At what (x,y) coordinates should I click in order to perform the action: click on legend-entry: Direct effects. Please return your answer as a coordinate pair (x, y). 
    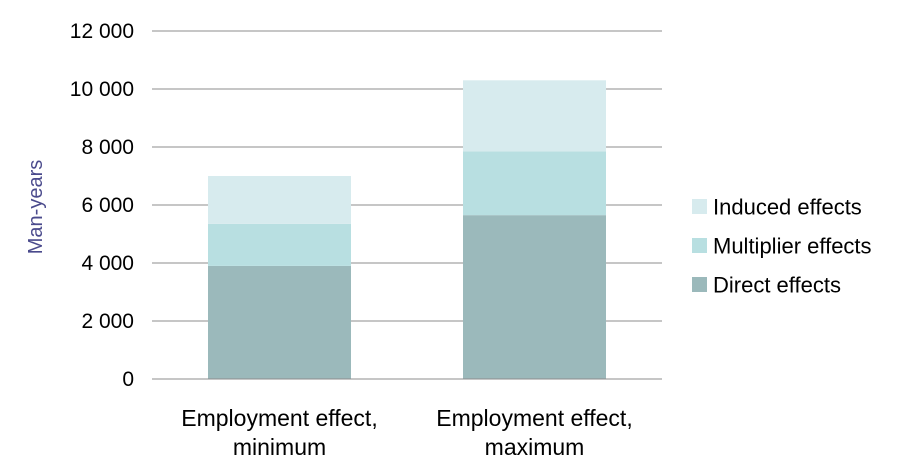
    Looking at the image, I should click on (777, 285).